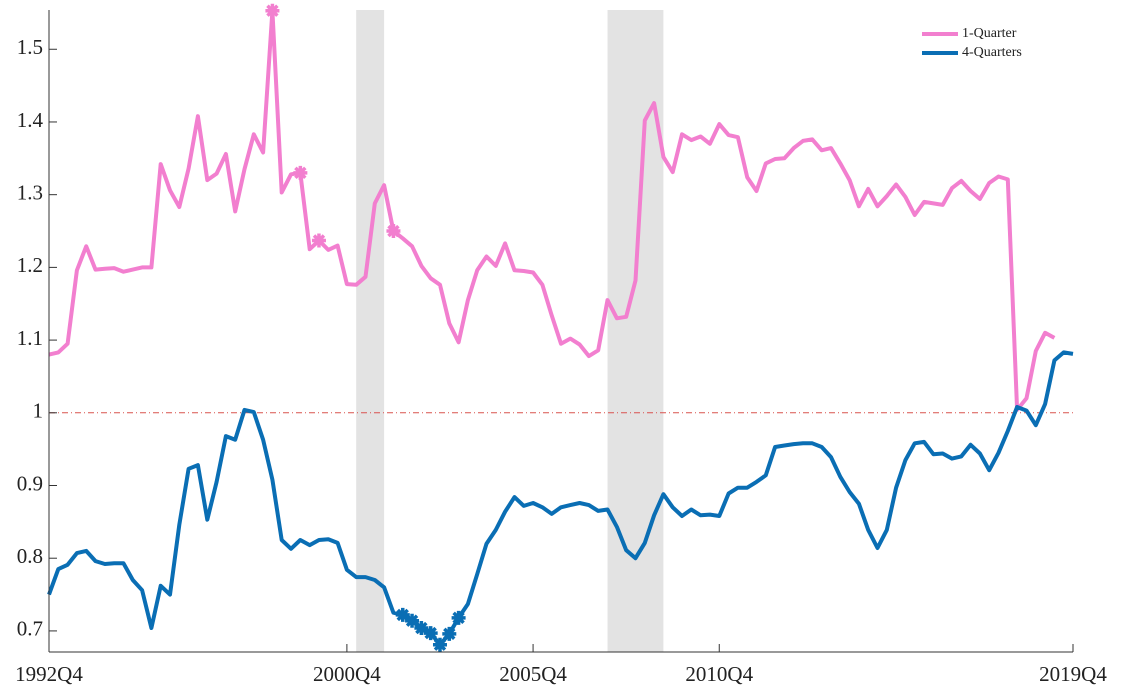  What do you see at coordinates (30, 120) in the screenshot?
I see `y-tick-label: 1.4` at bounding box center [30, 120].